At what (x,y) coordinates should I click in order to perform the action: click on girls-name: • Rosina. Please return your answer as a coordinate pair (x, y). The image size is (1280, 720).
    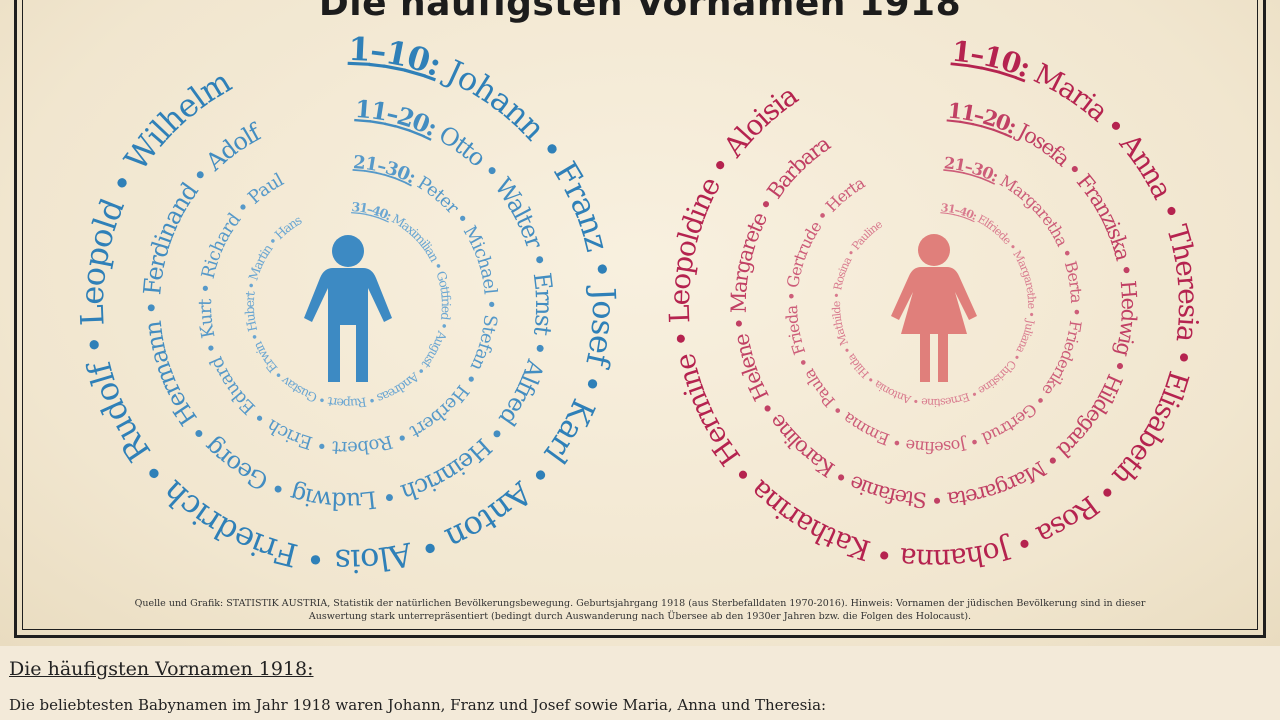
    Looking at the image, I should click on (842, 278).